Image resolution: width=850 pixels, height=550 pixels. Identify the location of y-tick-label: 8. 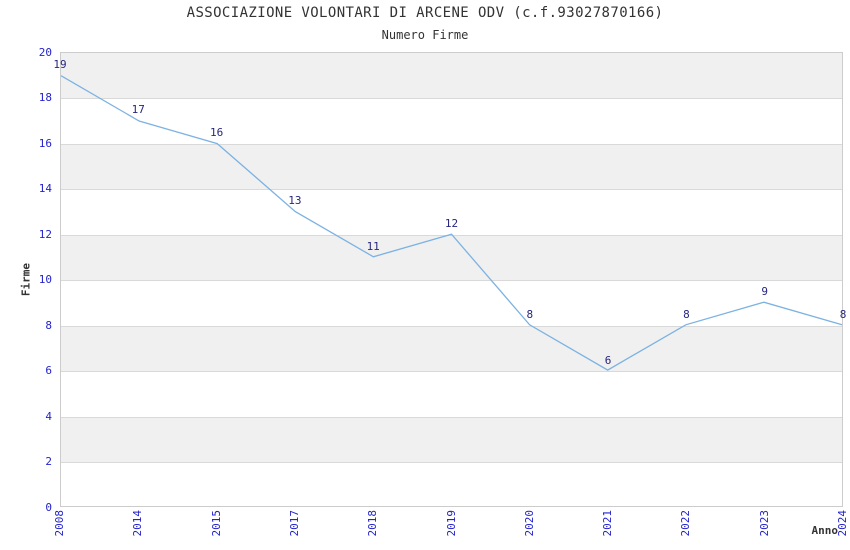
(48, 325).